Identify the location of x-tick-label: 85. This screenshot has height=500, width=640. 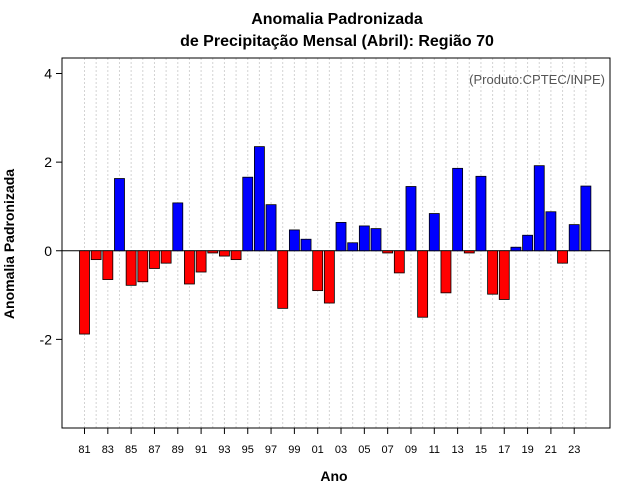
(131, 450).